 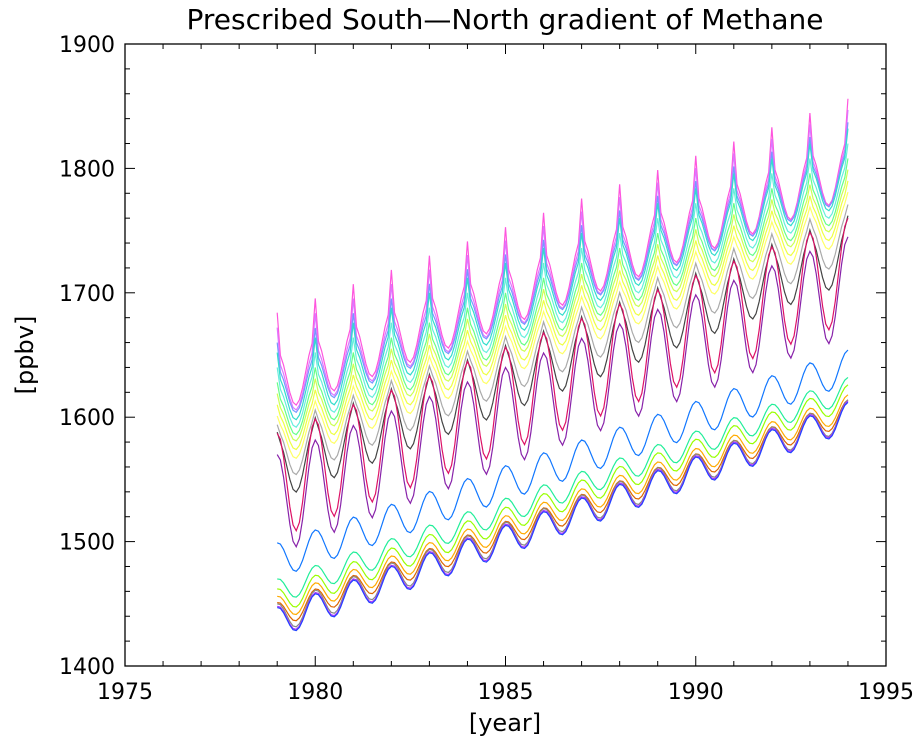 What do you see at coordinates (315, 692) in the screenshot?
I see `x-tick-label: 1980` at bounding box center [315, 692].